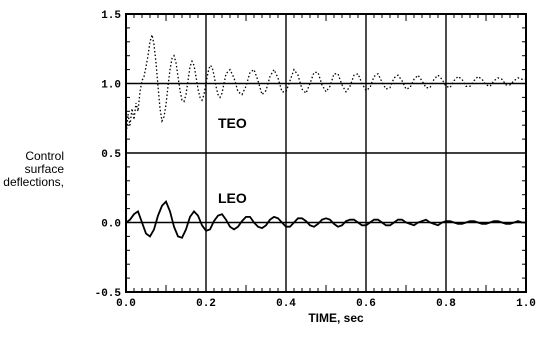 Image resolution: width=540 pixels, height=339 pixels. What do you see at coordinates (232, 123) in the screenshot?
I see `annotation-teo: TEO` at bounding box center [232, 123].